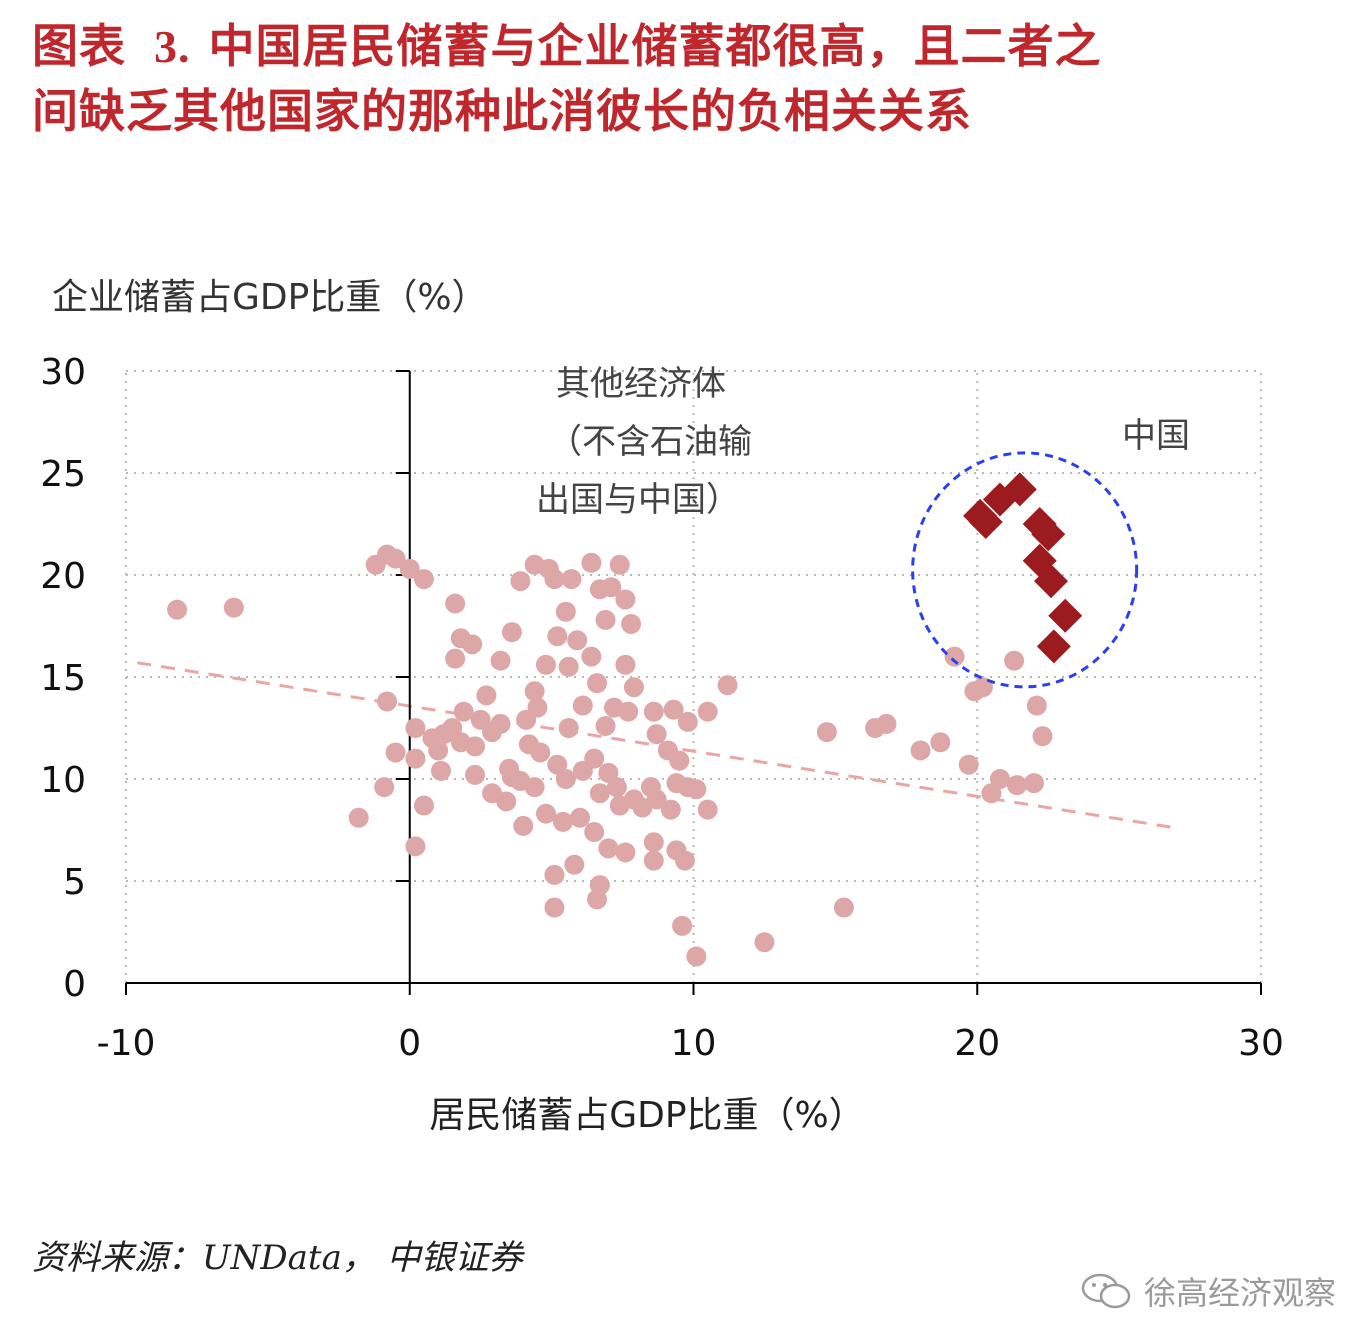 This screenshot has height=1330, width=1364. Describe the element at coordinates (74, 882) in the screenshot. I see `y-tick-label: 5` at that location.